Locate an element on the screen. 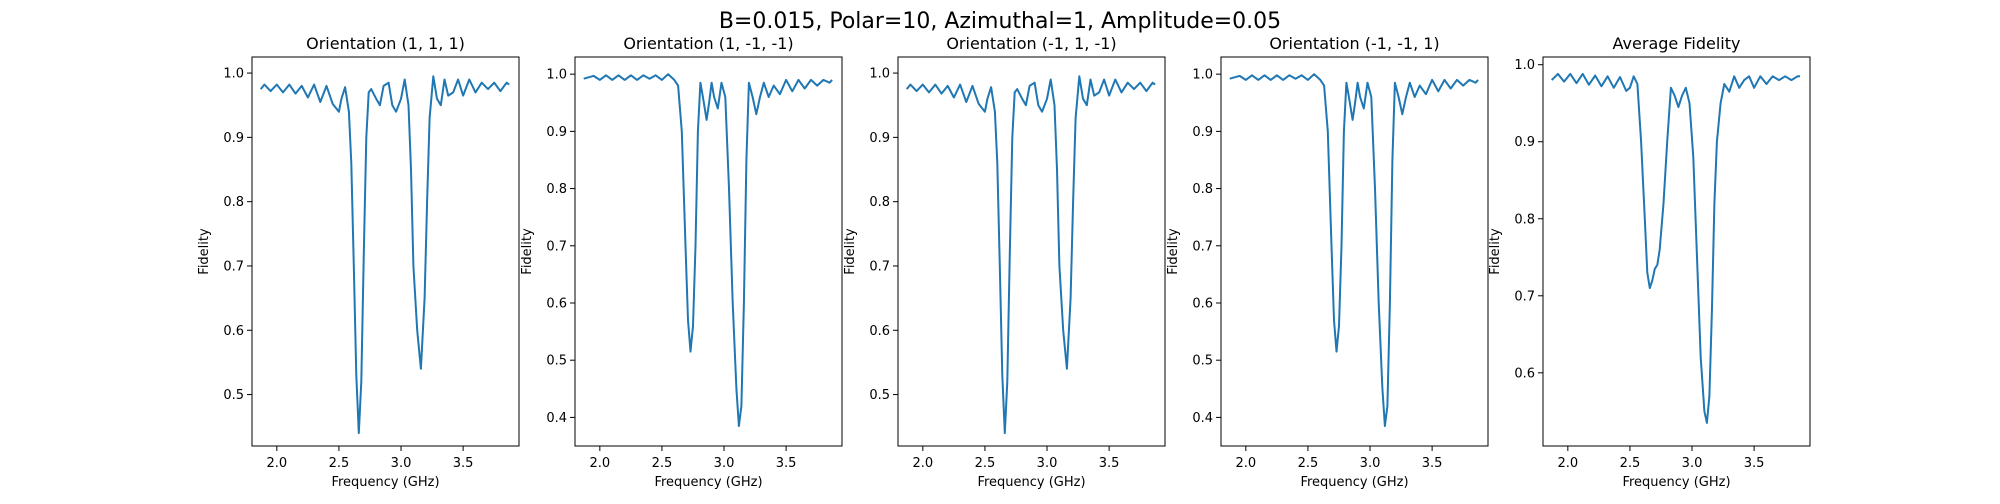 This screenshot has width=2000, height=504. subplot-title: Orientation (-1, -1, 1) is located at coordinates (1354, 43).